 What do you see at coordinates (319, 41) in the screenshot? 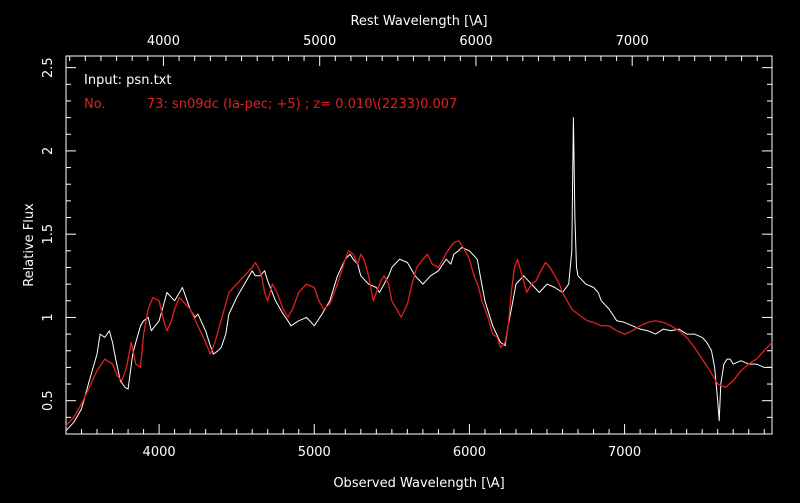
I see `x2-tick-label: 5000` at bounding box center [319, 41].